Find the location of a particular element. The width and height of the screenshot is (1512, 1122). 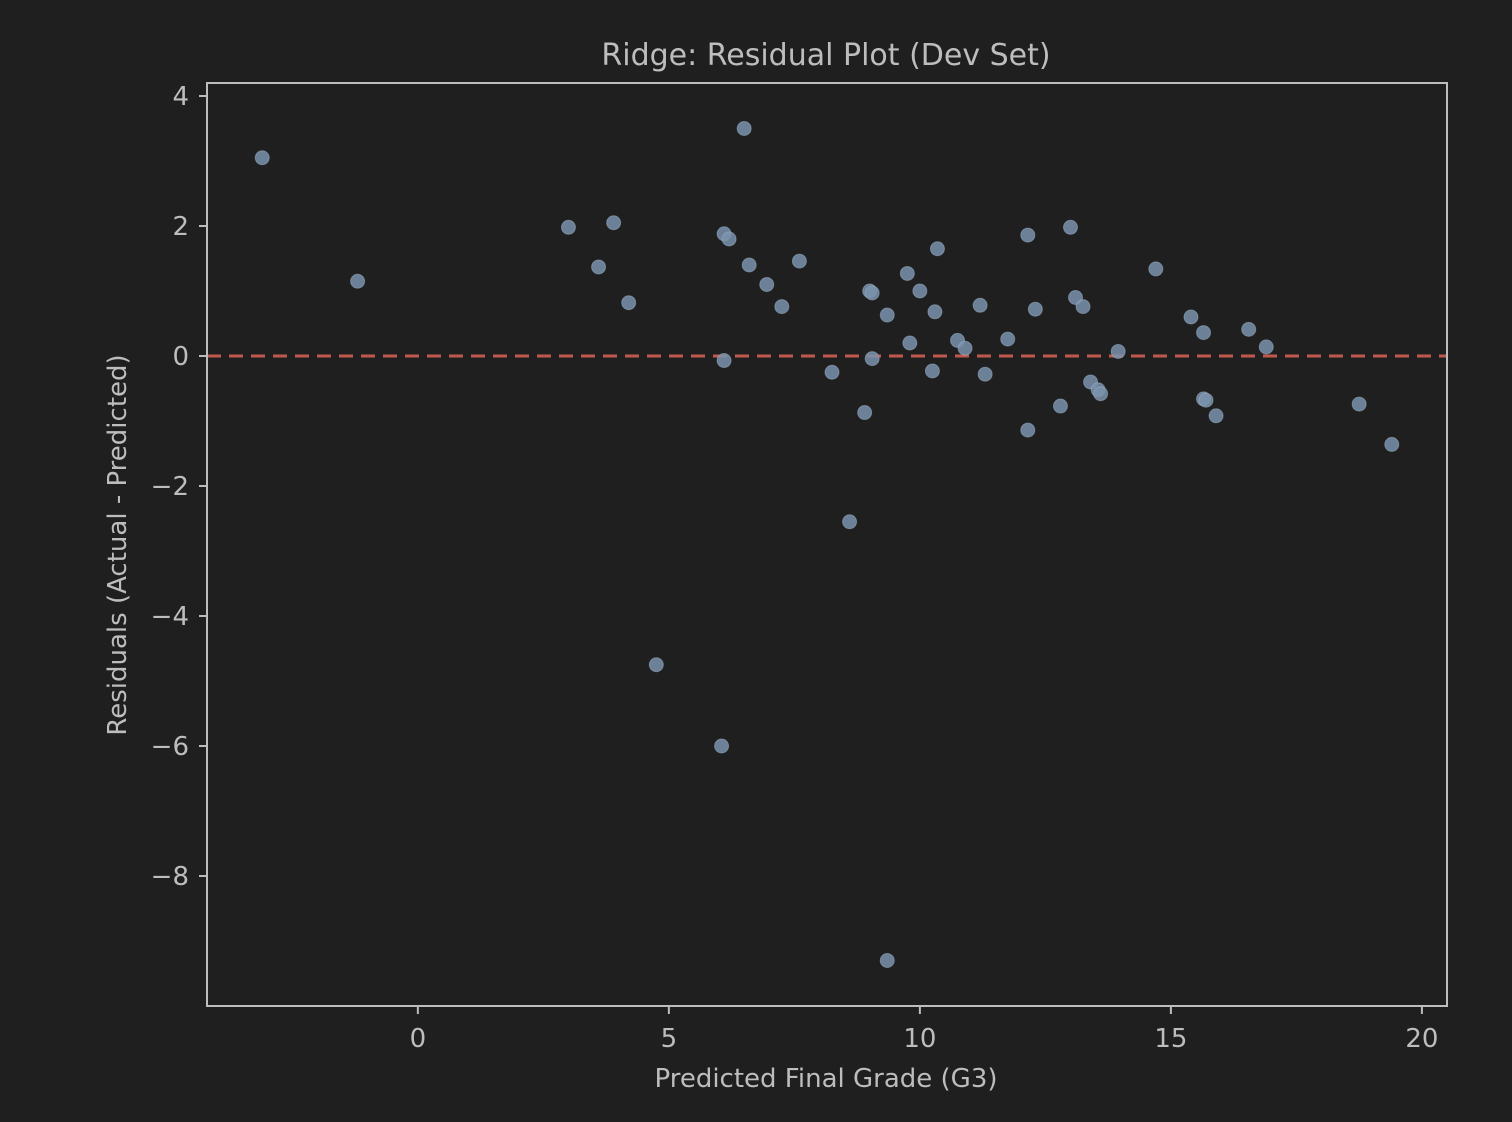

x-axis: 0 5 10 15 20 is located at coordinates (924, 1030).